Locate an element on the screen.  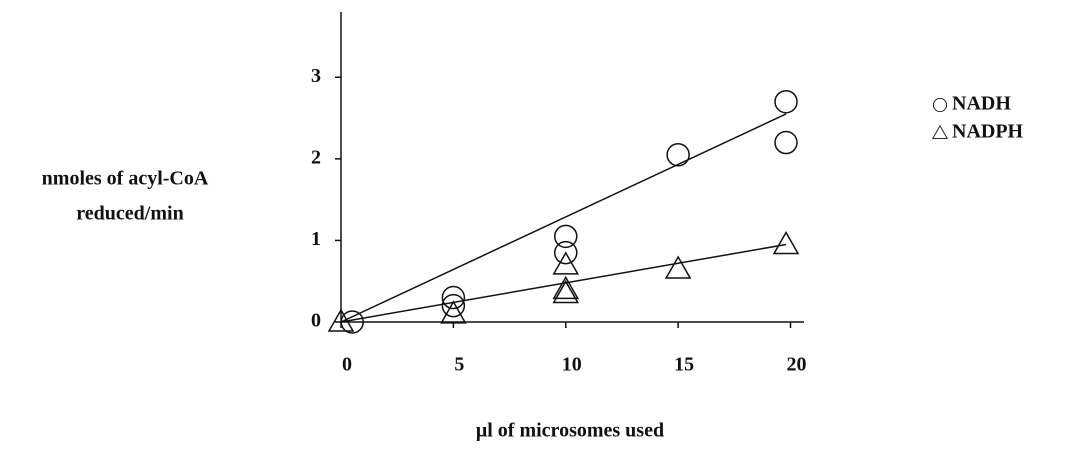
y-axis-label: nmoles of acyl-CoA is located at coordinates (125, 179).